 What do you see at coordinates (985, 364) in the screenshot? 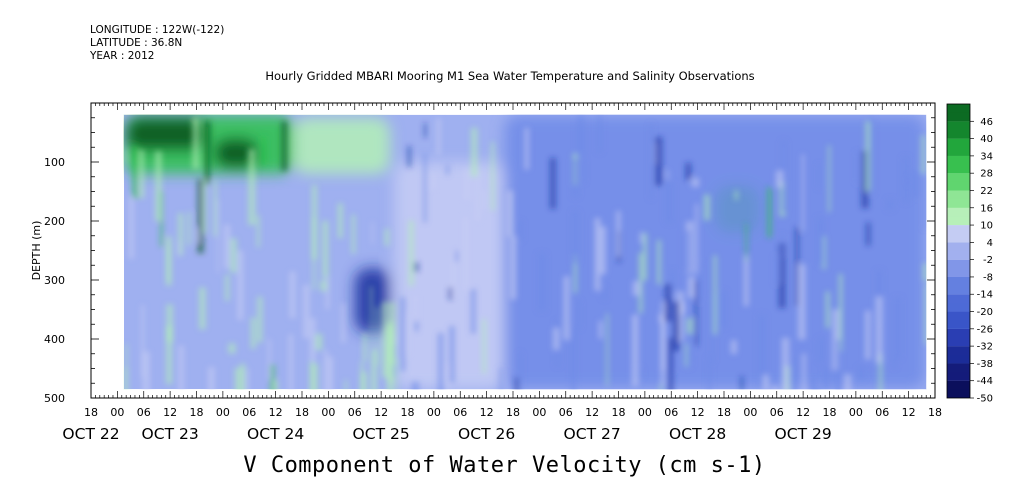
I see `colorbar-tick-label: -38` at bounding box center [985, 364].